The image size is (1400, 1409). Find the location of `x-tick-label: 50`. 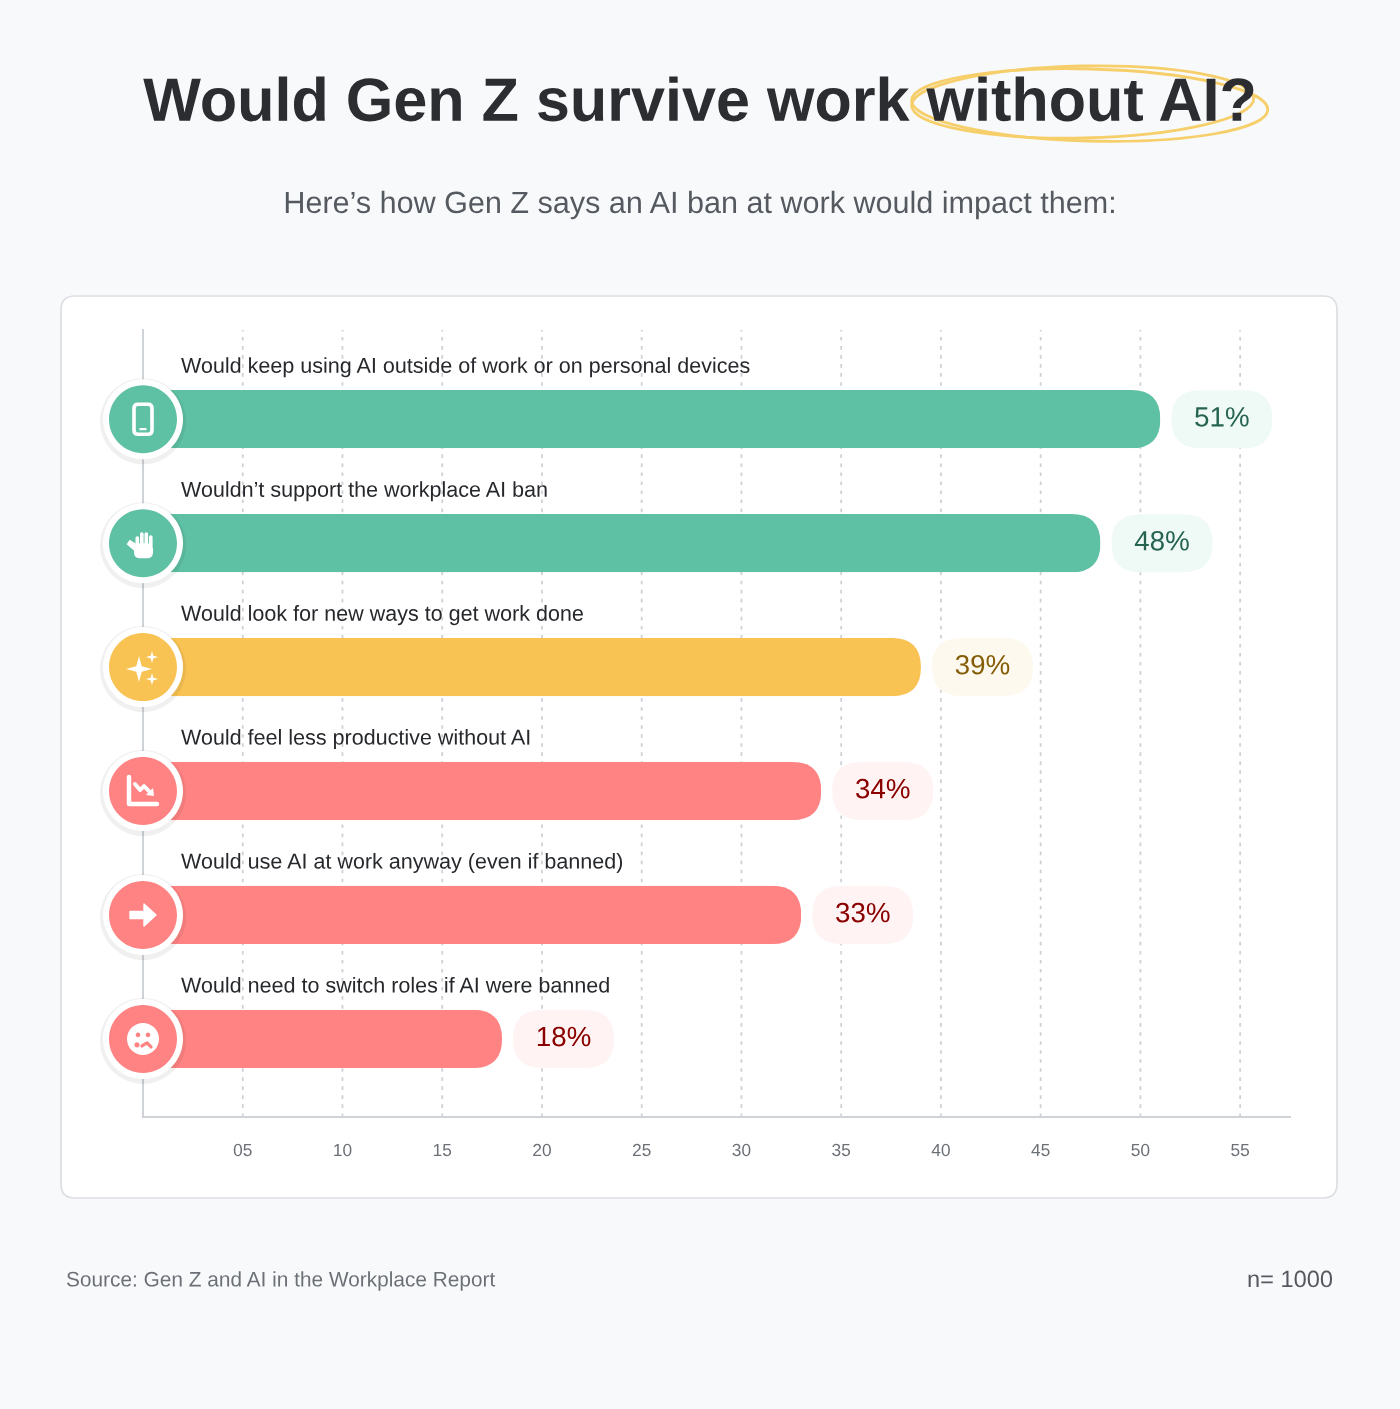

x-tick-label: 50 is located at coordinates (1140, 1150).